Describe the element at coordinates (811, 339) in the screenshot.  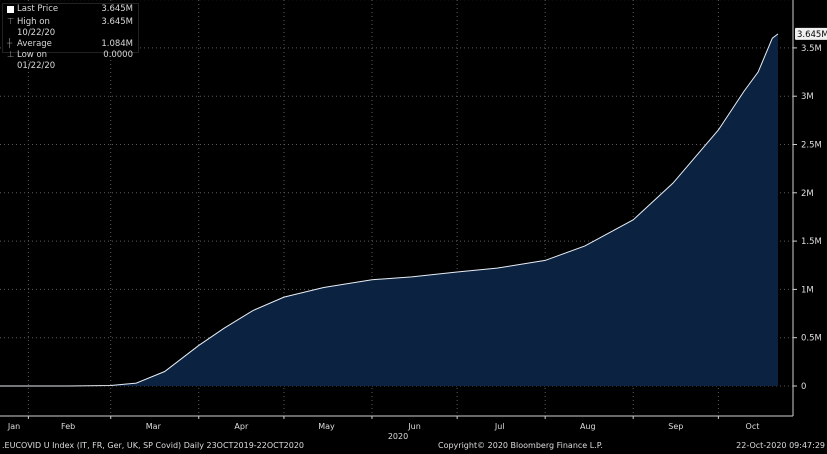
I see `y-tick-label: 0.5M` at that location.